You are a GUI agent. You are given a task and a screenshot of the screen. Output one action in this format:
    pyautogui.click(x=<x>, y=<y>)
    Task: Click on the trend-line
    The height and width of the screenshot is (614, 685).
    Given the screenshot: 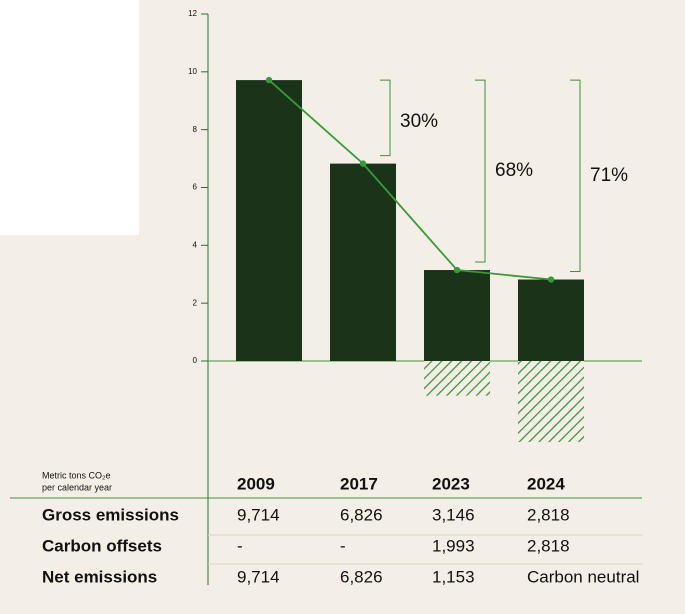 What is the action you would take?
    pyautogui.click(x=410, y=180)
    